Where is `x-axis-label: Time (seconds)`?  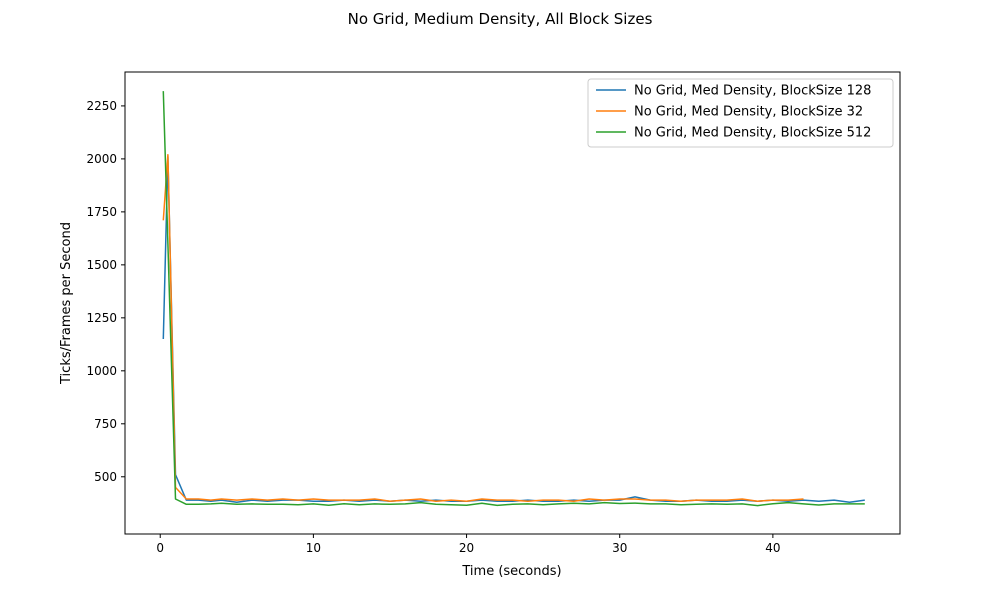
x-axis-label: Time (seconds) is located at coordinates (511, 571).